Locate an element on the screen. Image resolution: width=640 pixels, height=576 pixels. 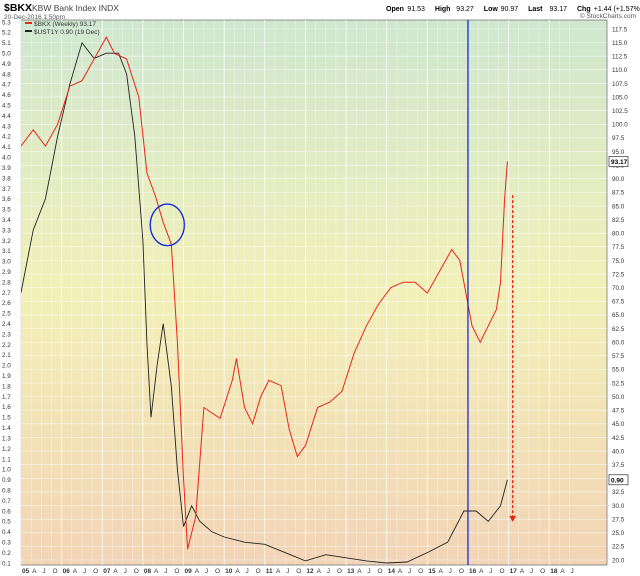
price-badge-box is located at coordinates (618, 480).